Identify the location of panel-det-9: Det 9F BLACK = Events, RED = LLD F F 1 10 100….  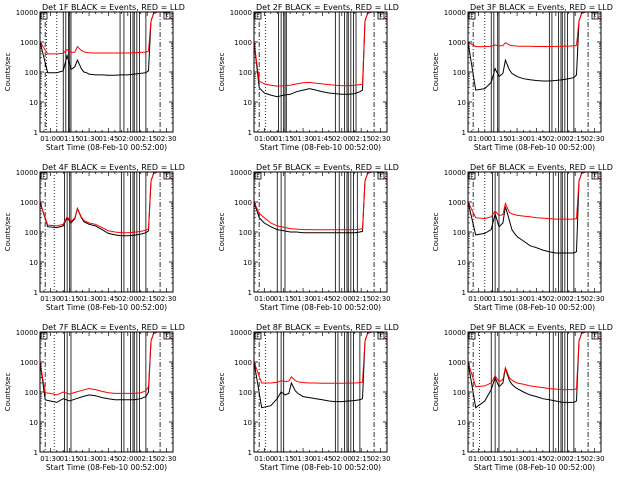
(522, 397).